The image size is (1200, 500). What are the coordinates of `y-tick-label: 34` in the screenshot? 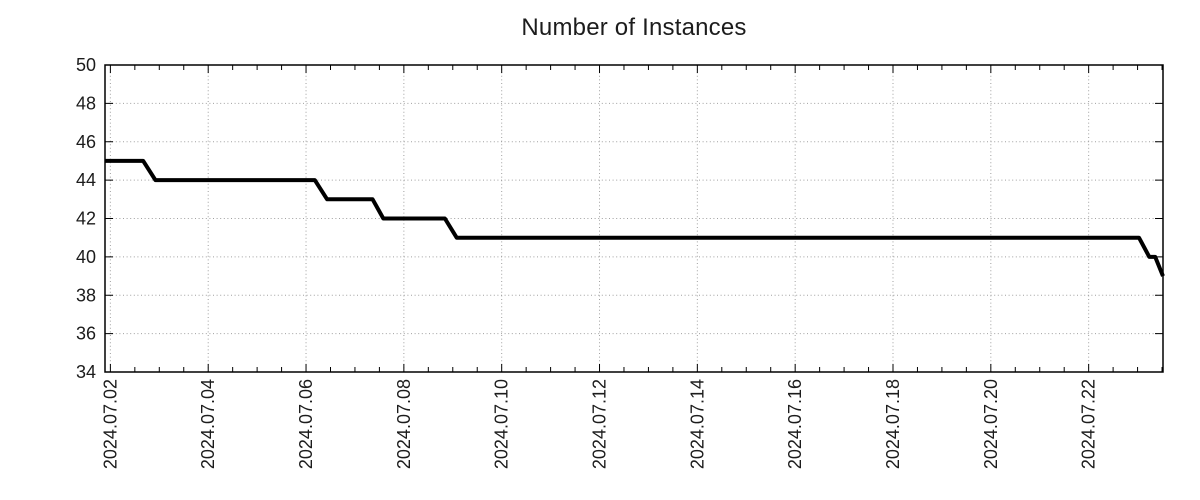 It's located at (86, 372).